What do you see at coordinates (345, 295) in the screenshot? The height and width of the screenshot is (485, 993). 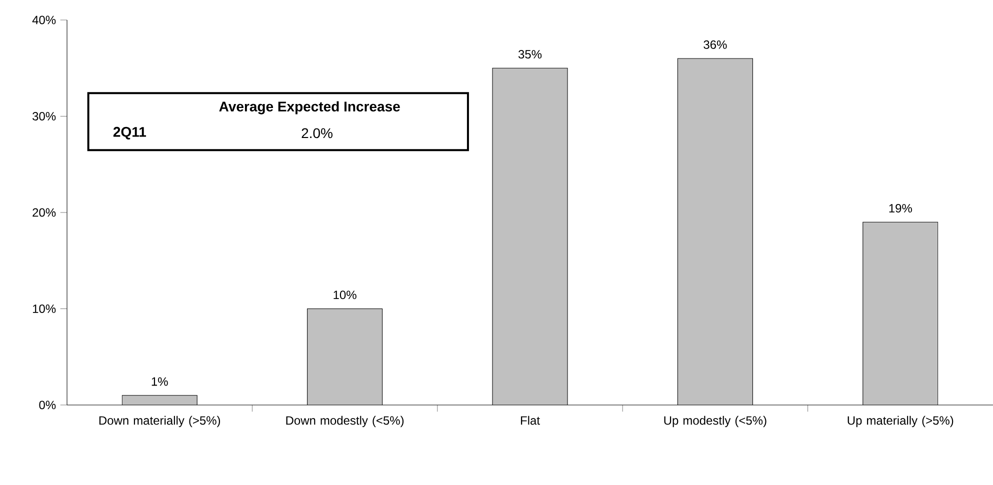 I see `data-label: 10%` at bounding box center [345, 295].